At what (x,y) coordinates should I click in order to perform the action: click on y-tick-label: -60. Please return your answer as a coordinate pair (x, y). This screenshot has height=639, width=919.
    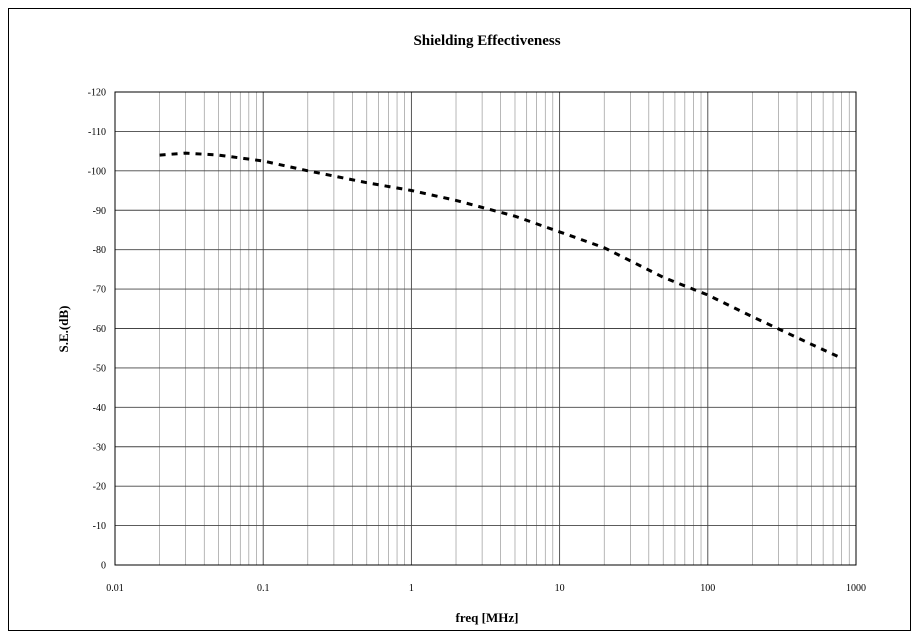
    Looking at the image, I should click on (99, 329).